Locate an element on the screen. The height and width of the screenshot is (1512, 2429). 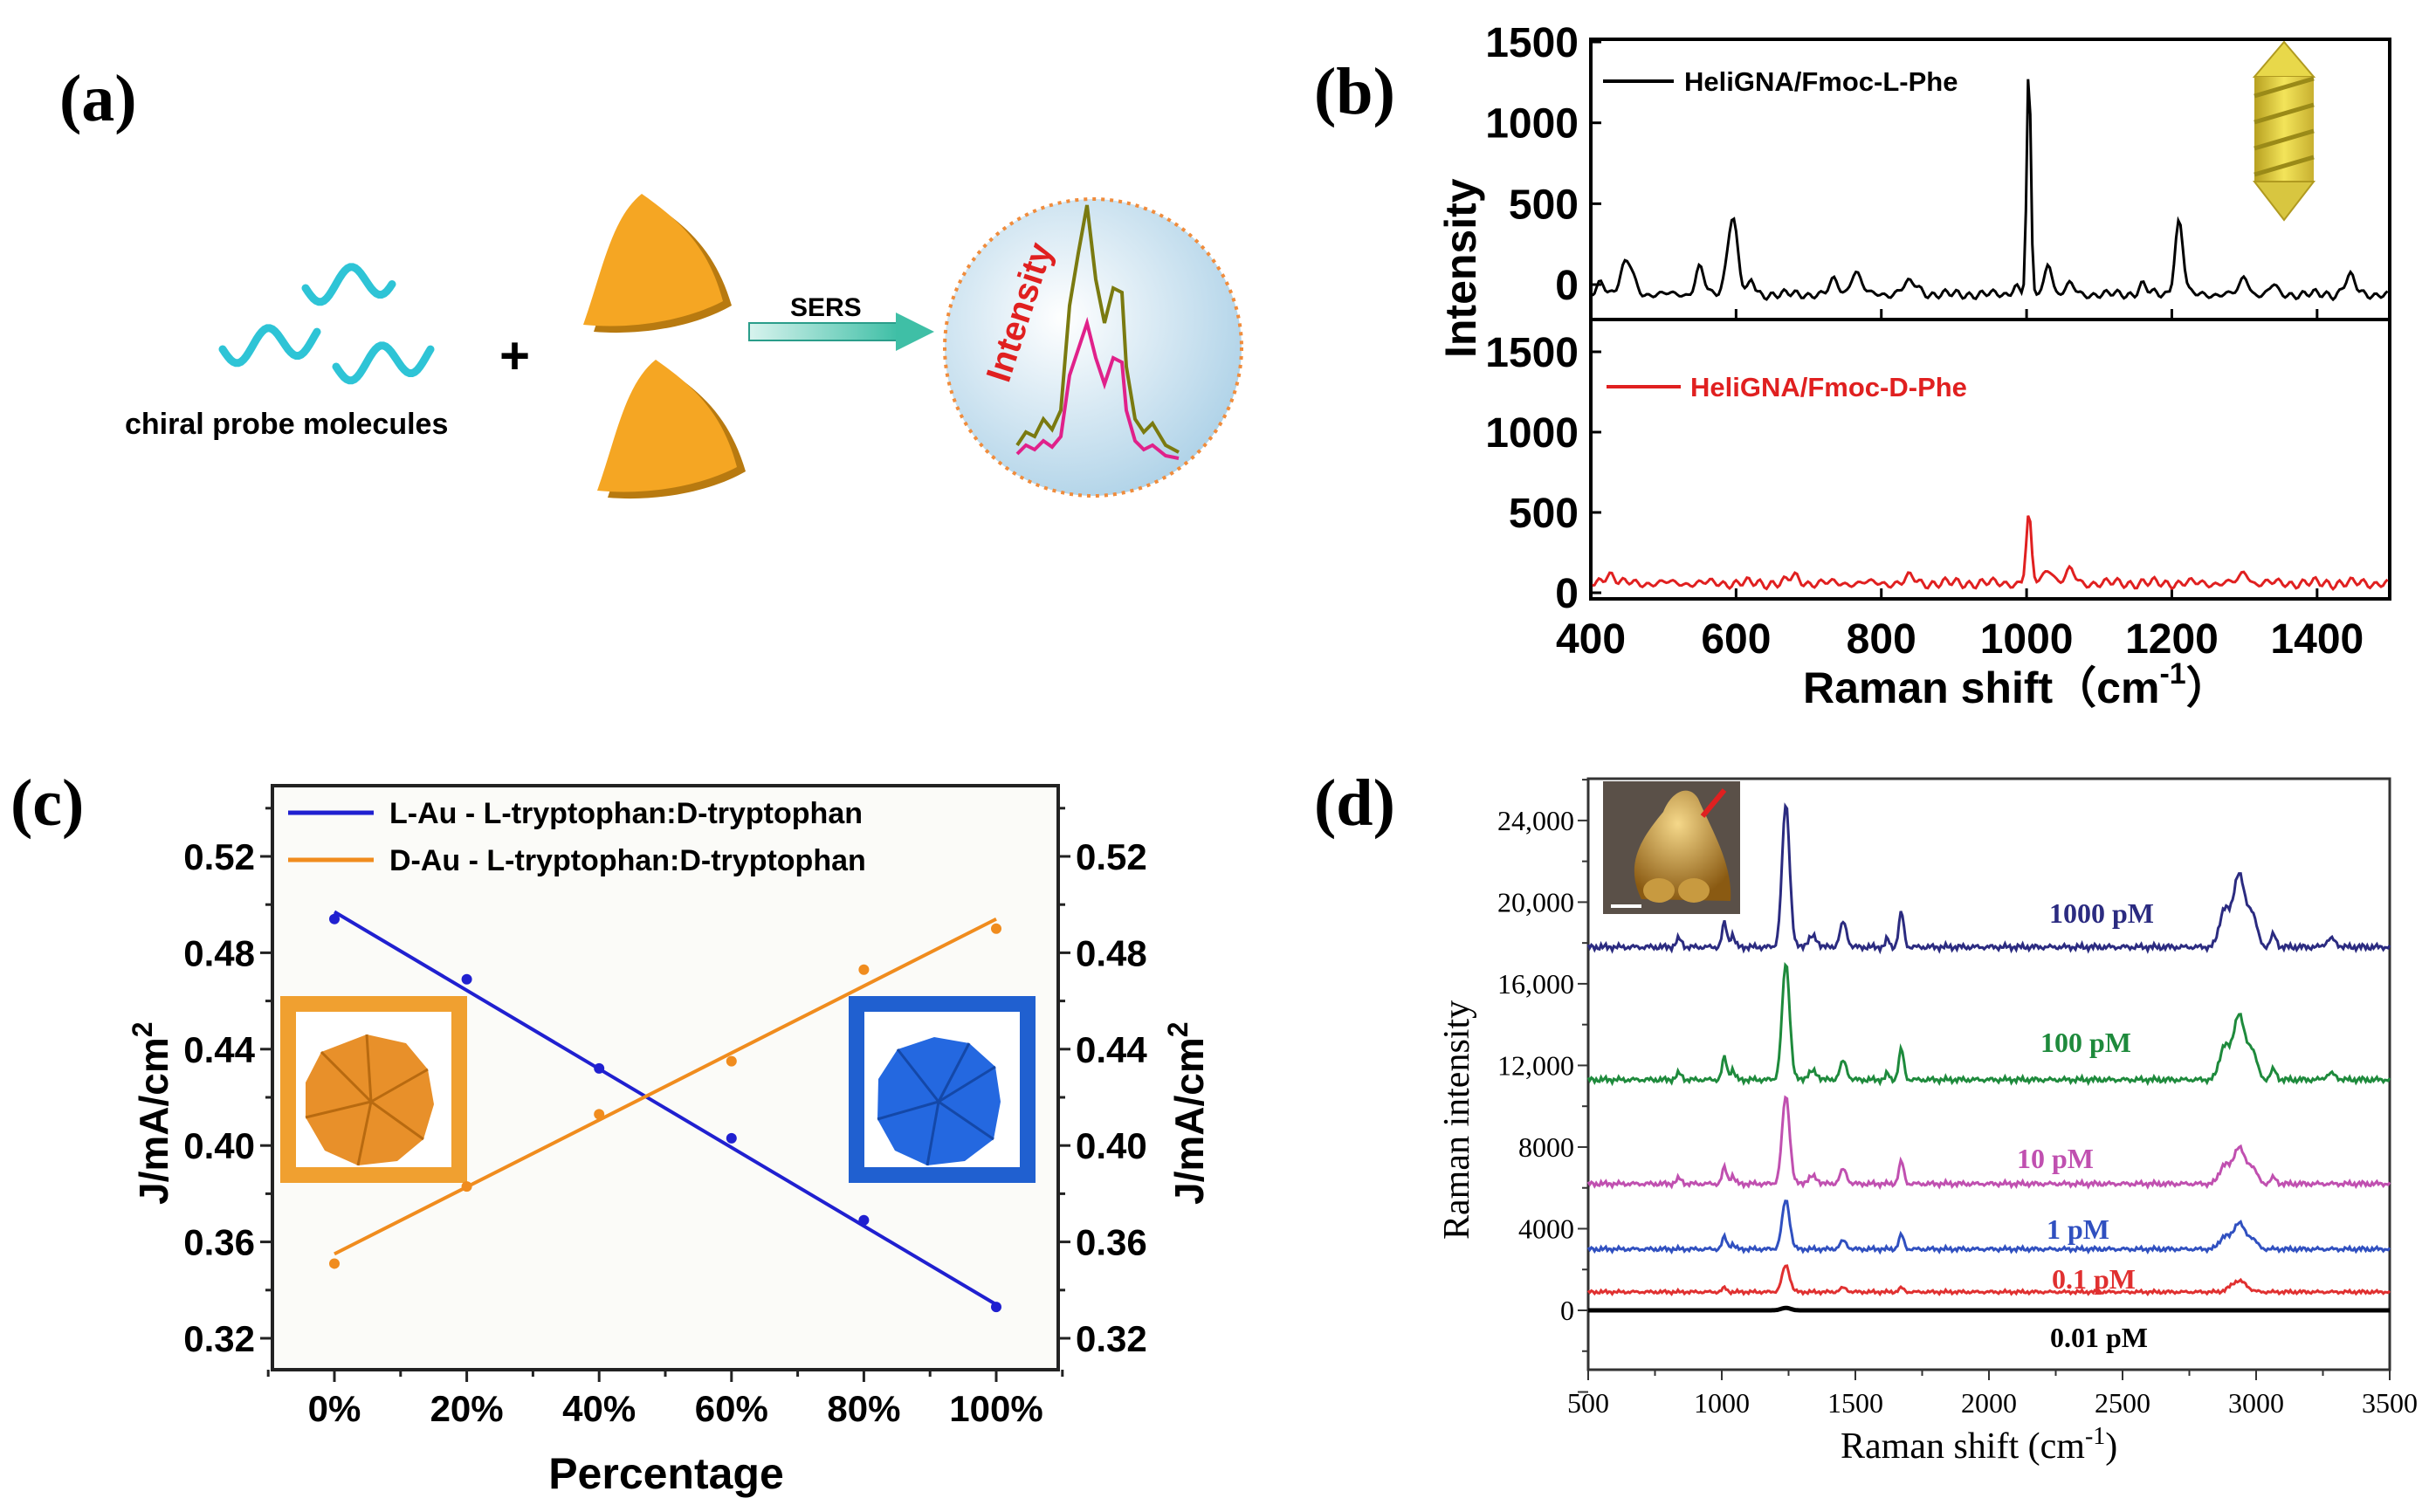
c-ylabel-right-main: J/mA/cm is located at coordinates (1189, 1121).